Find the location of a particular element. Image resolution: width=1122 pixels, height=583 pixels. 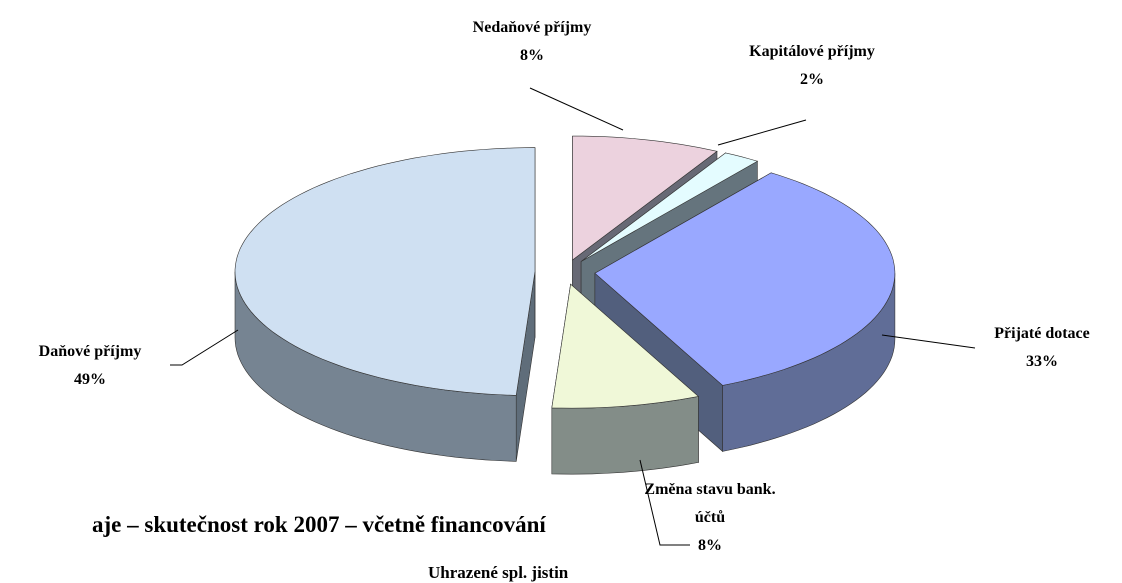

data-label: Nedaňové příjmy 8% is located at coordinates (532, 42).